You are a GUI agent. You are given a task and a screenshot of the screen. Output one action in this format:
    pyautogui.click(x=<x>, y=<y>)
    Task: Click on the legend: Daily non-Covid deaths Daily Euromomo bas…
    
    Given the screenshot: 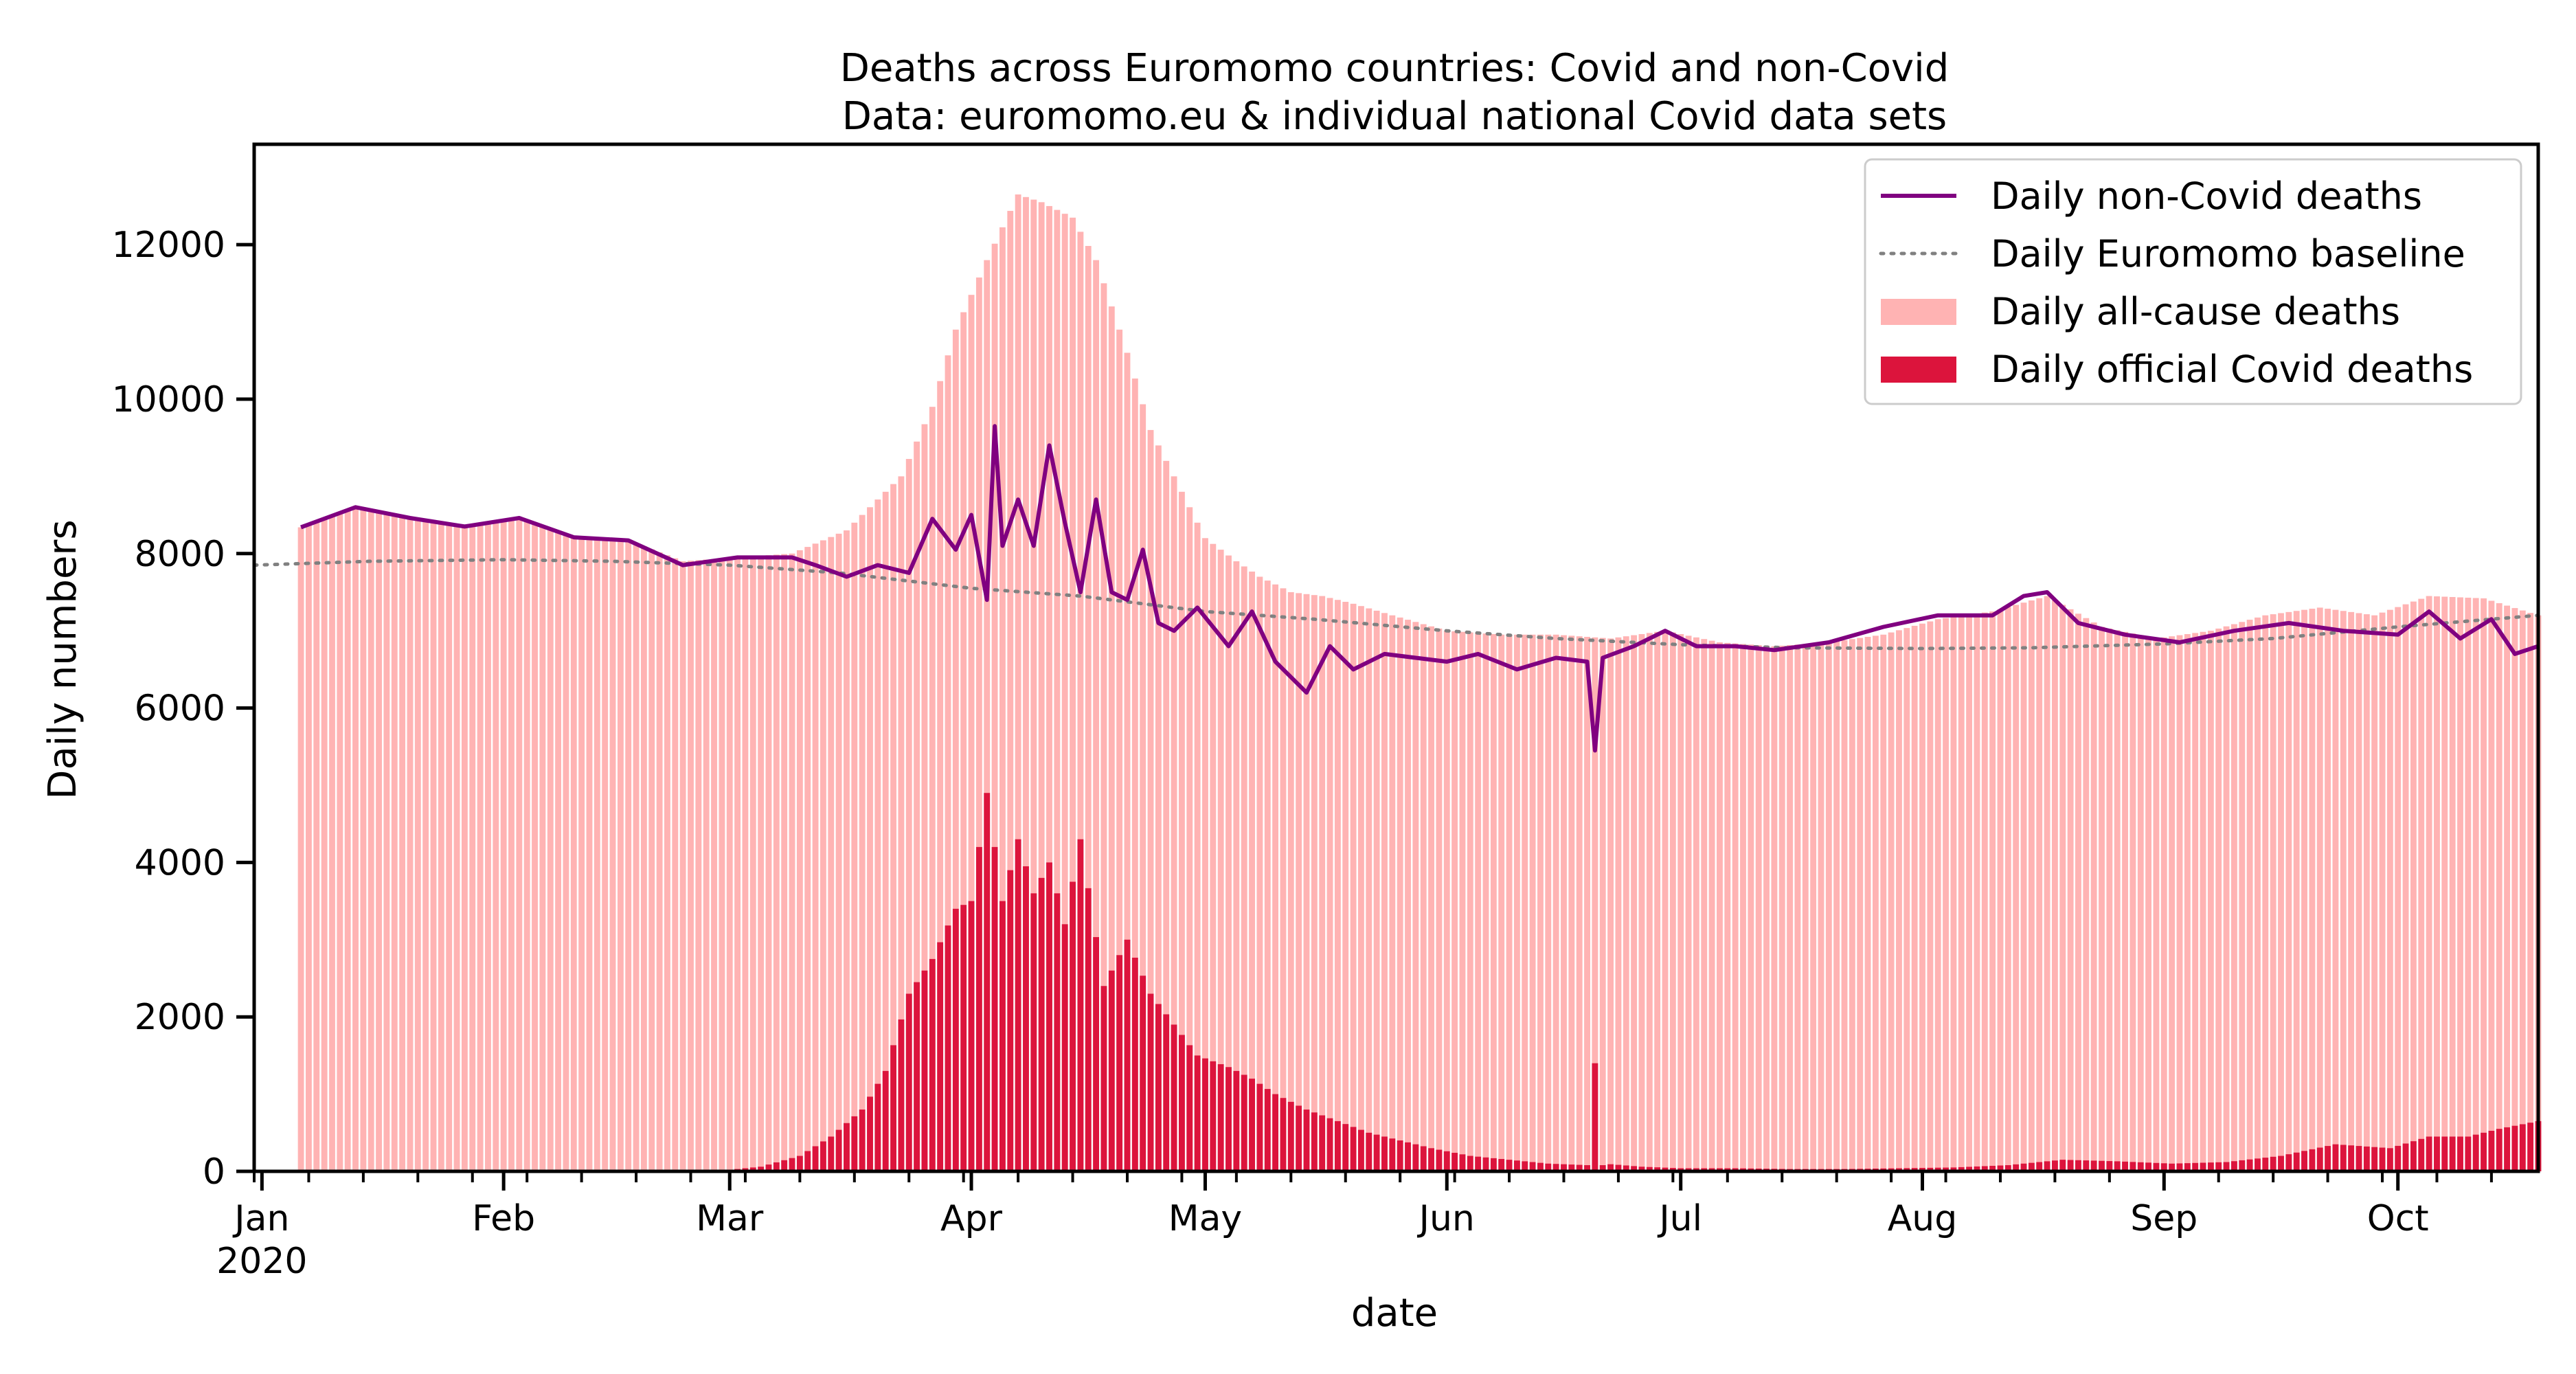 What is the action you would take?
    pyautogui.click(x=2193, y=281)
    